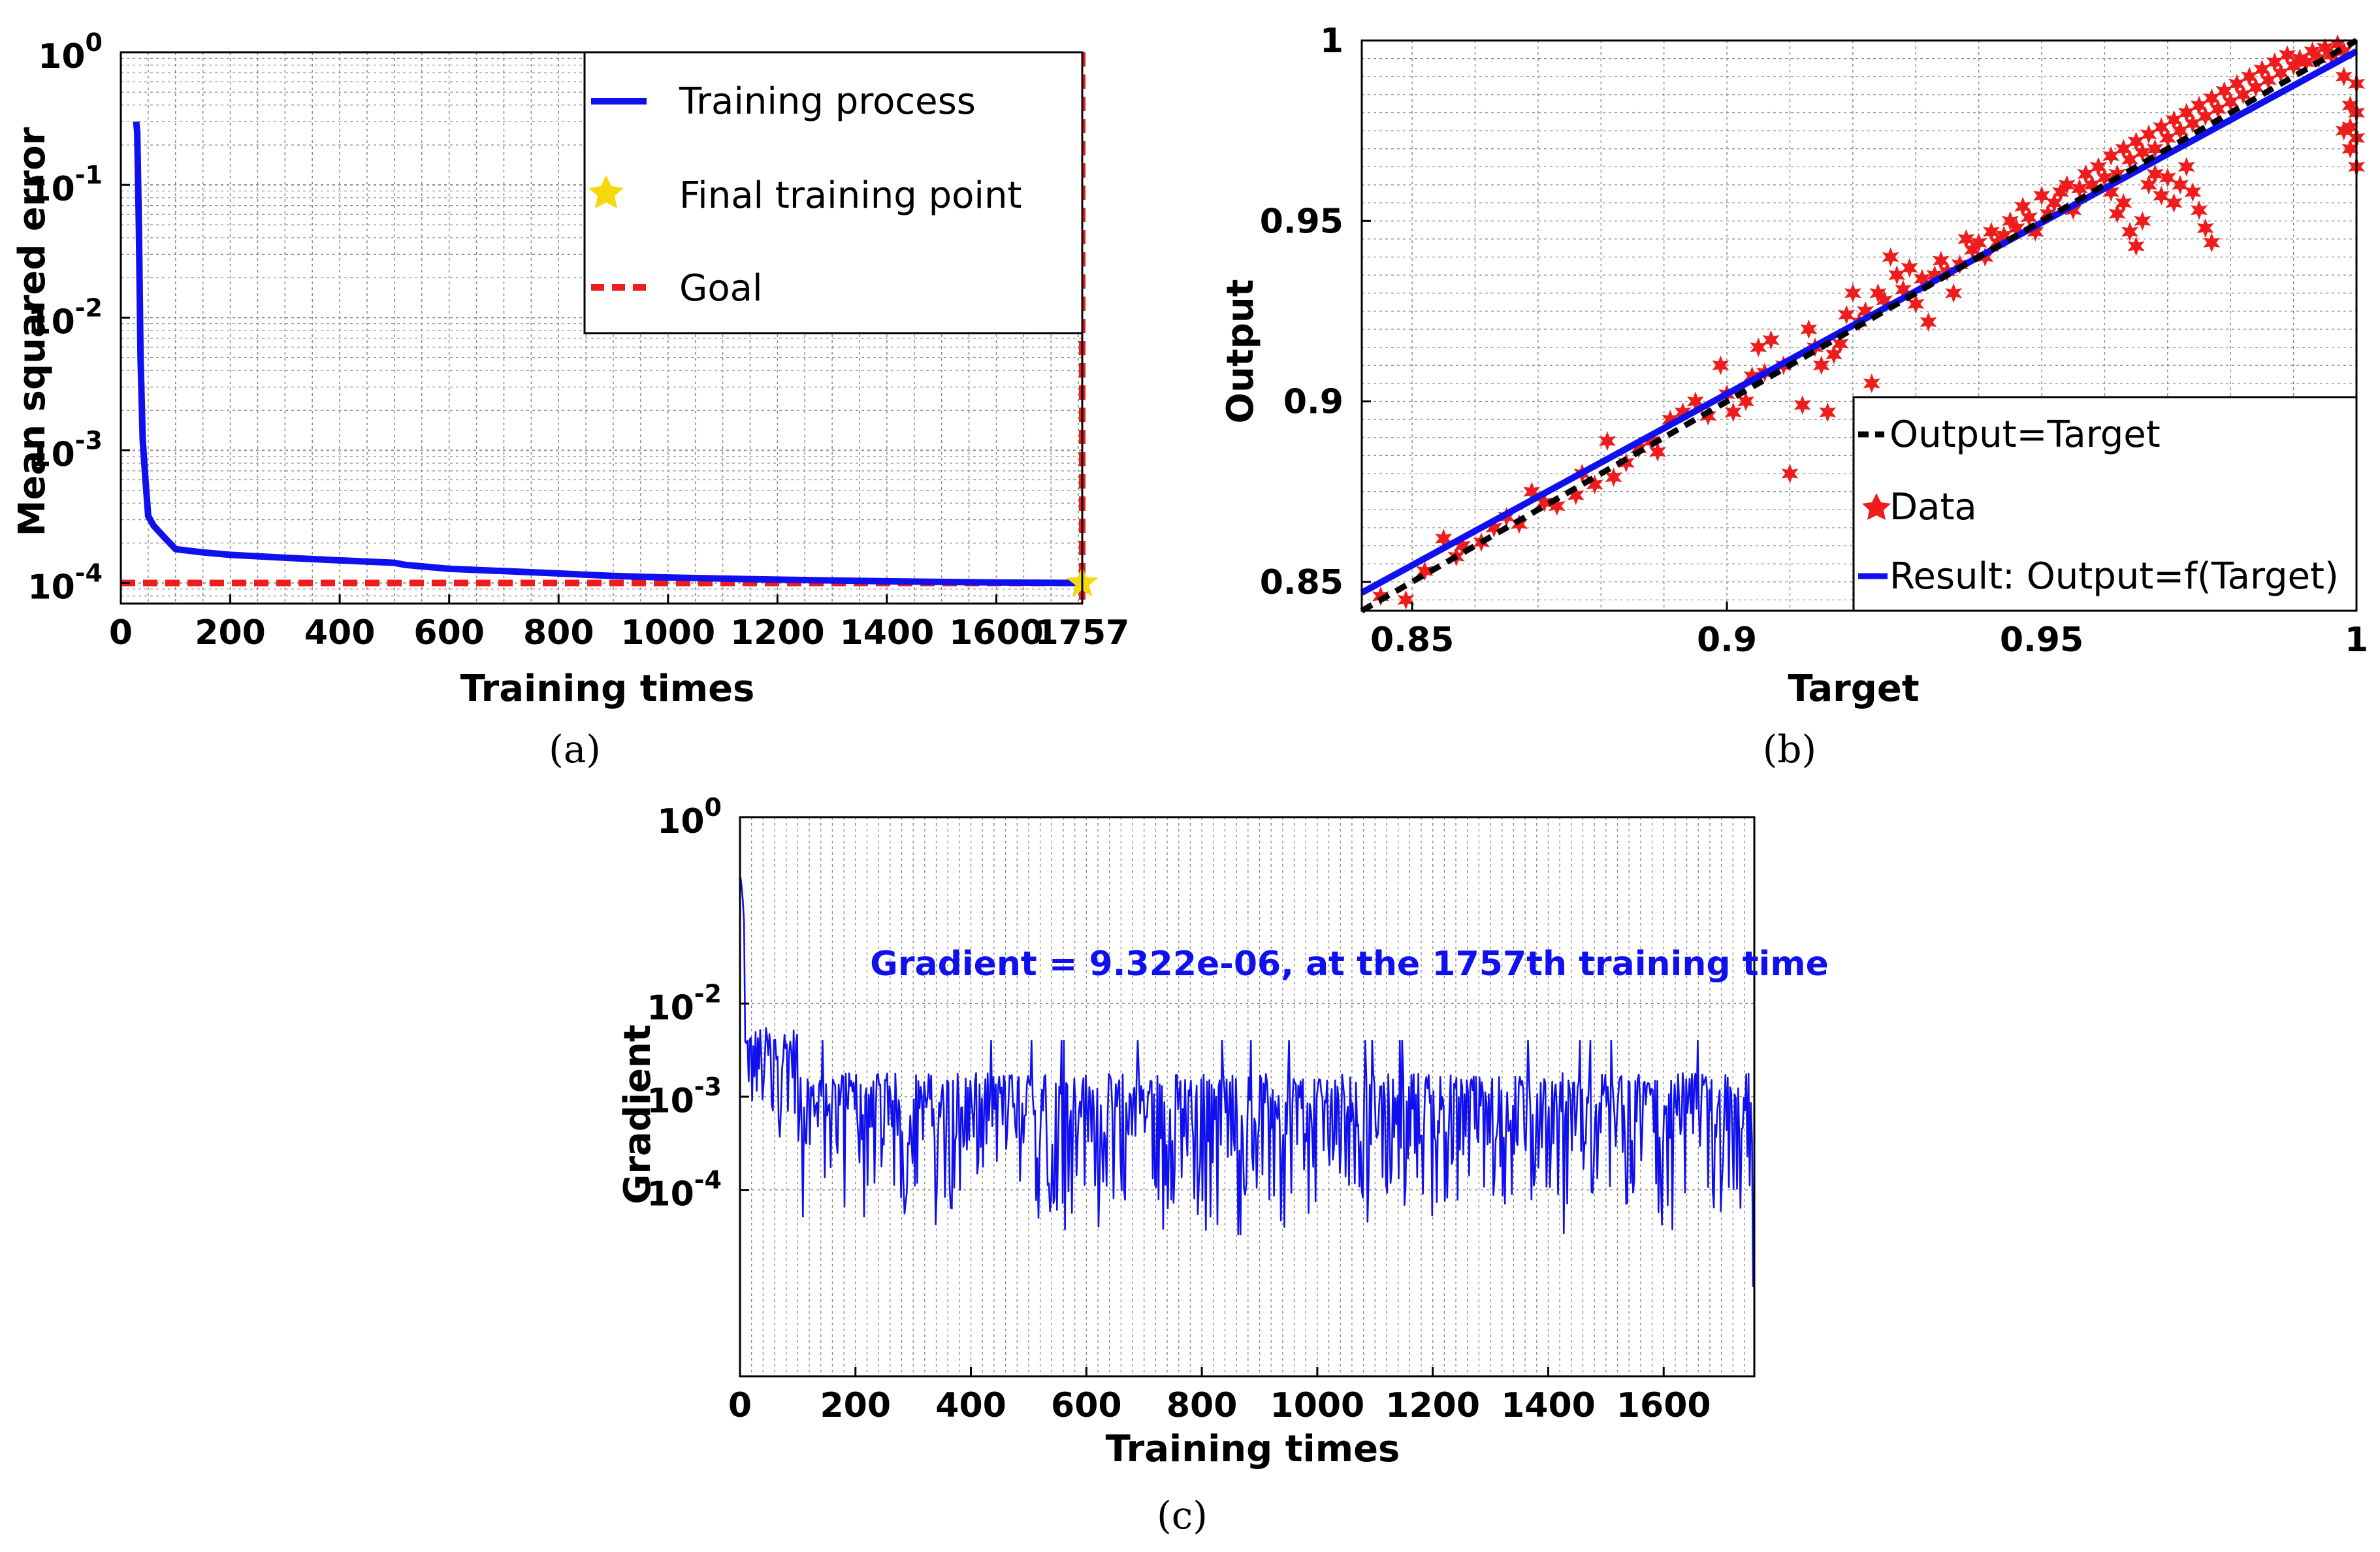 The height and width of the screenshot is (1552, 2380). Describe the element at coordinates (887, 633) in the screenshot. I see `x-tick-label: 1400` at that location.